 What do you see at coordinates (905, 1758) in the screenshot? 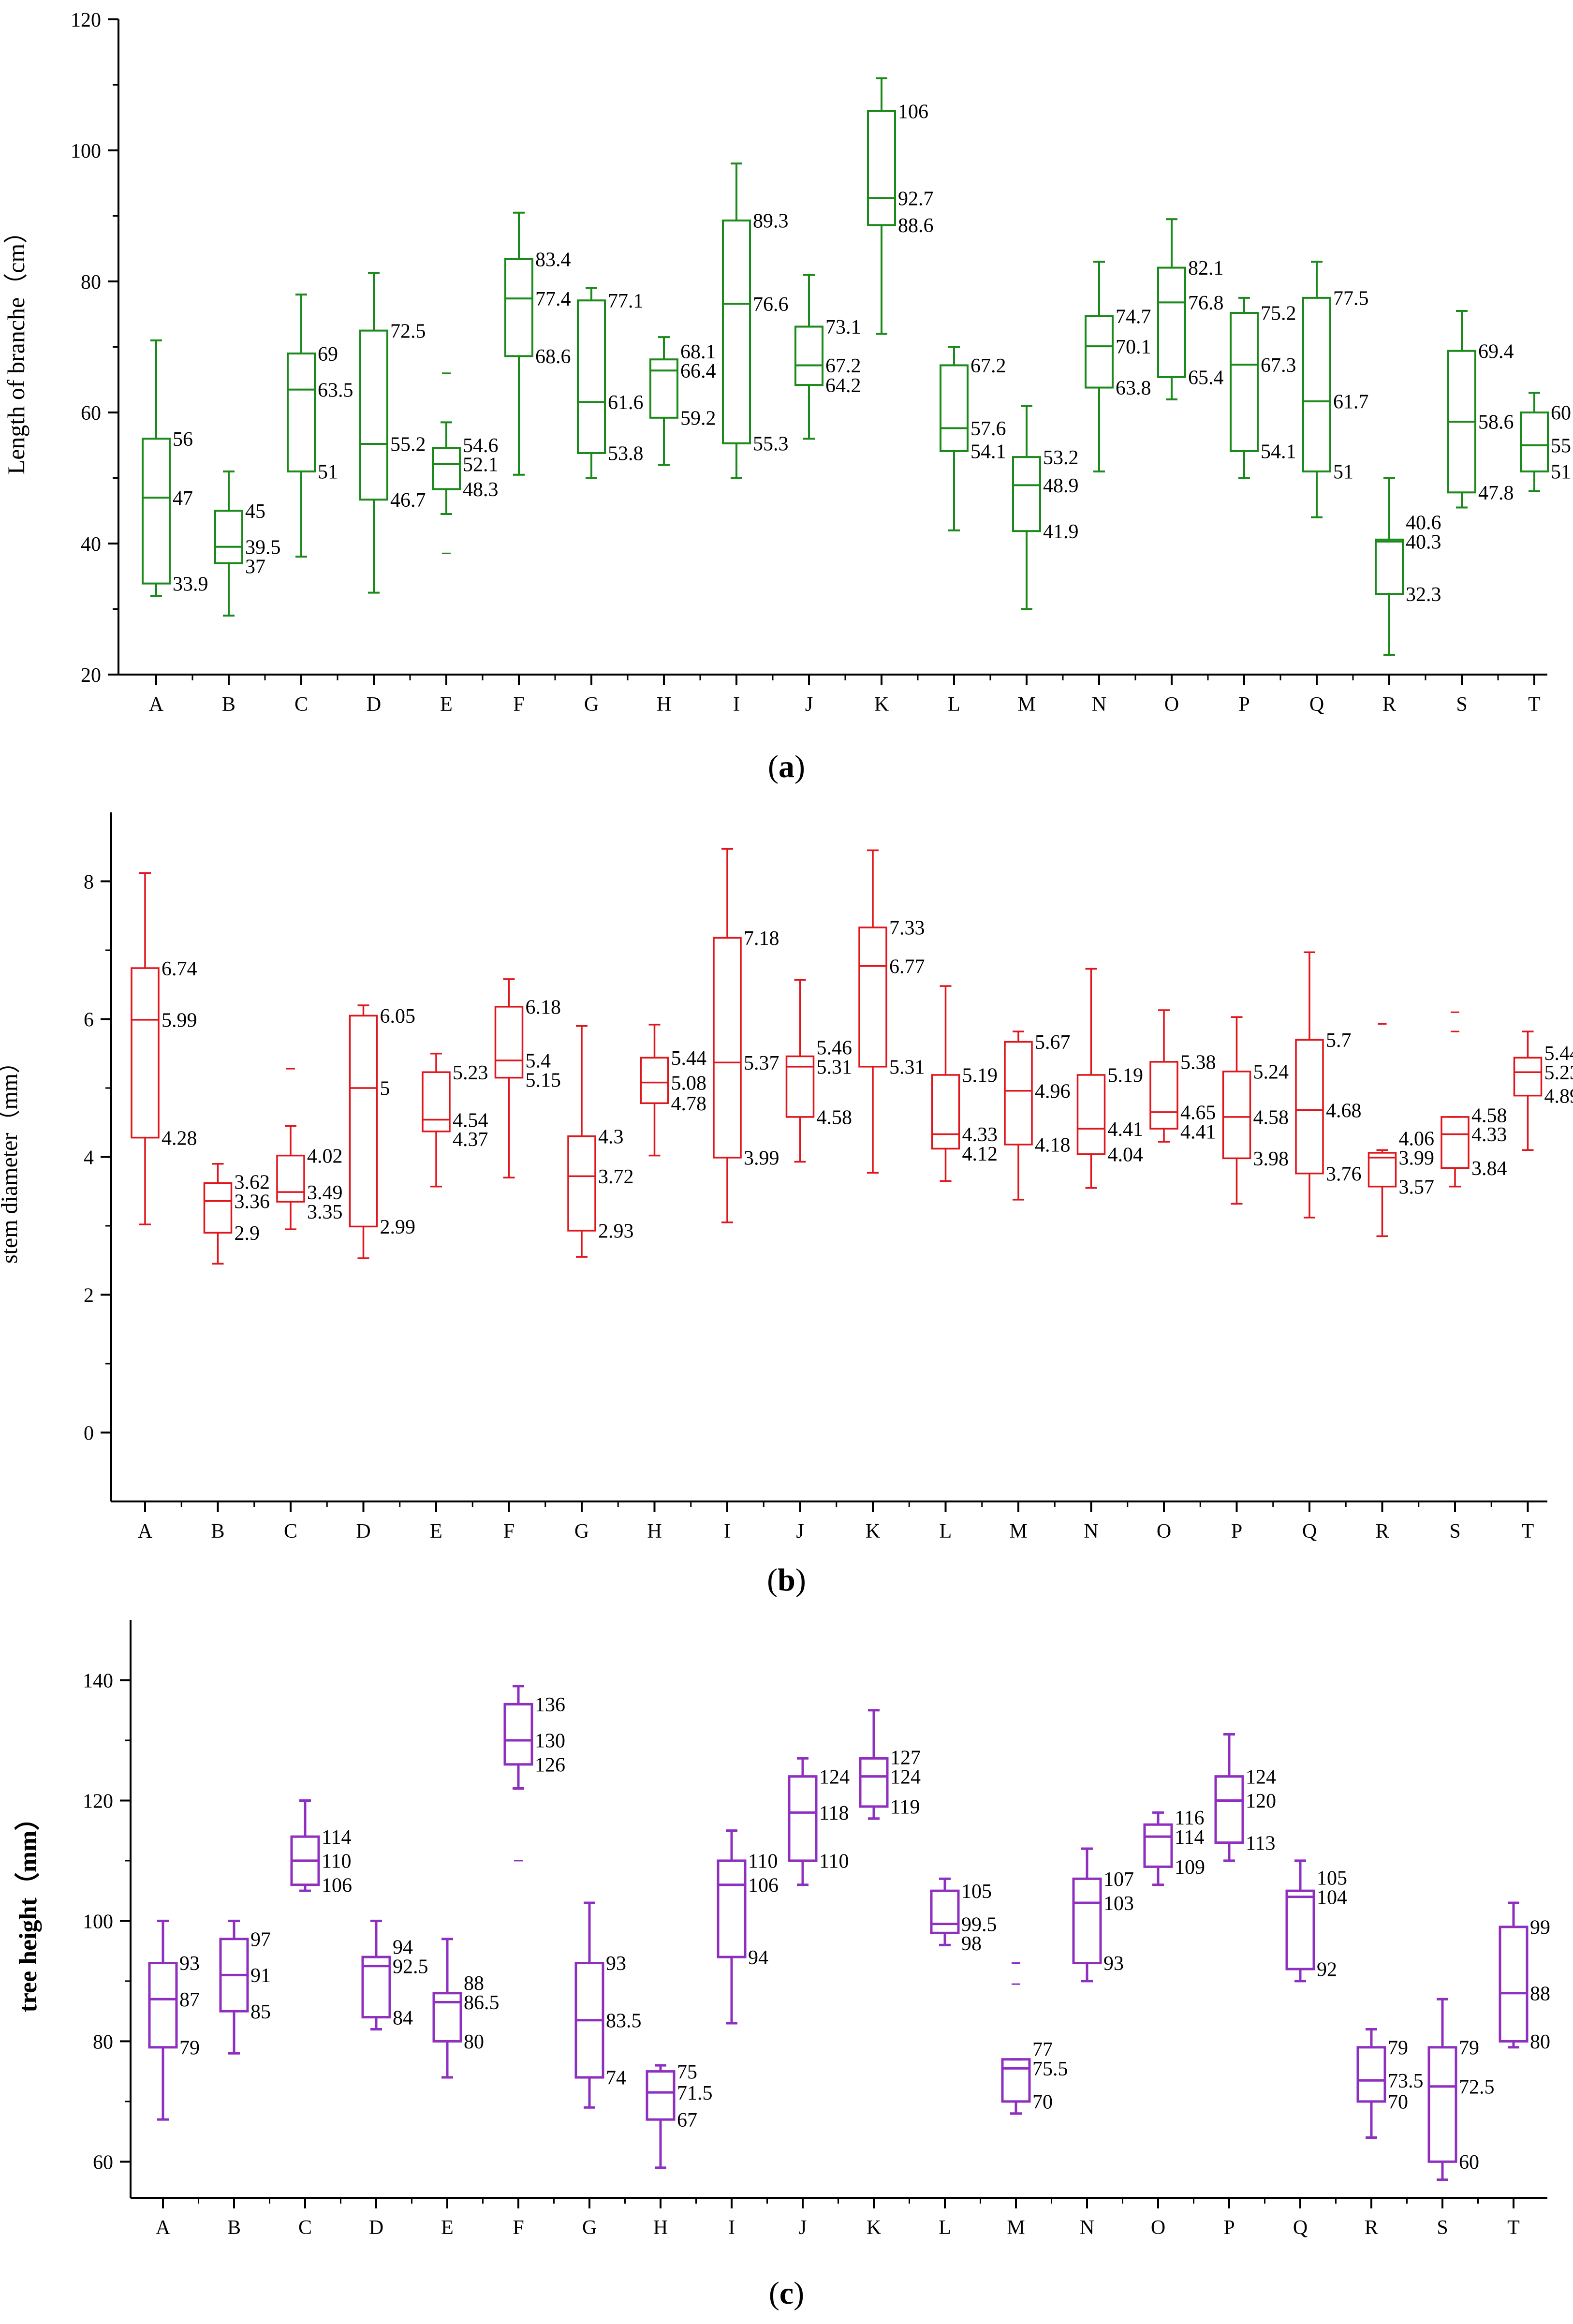
I see `panel-c-value-label: 127` at bounding box center [905, 1758].